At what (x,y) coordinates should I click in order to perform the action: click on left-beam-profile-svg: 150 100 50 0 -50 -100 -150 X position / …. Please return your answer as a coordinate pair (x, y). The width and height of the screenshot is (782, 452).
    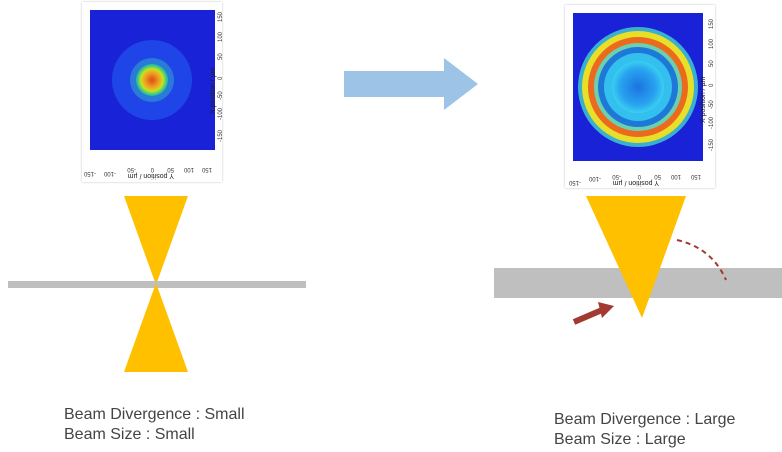
    Looking at the image, I should click on (153, 94).